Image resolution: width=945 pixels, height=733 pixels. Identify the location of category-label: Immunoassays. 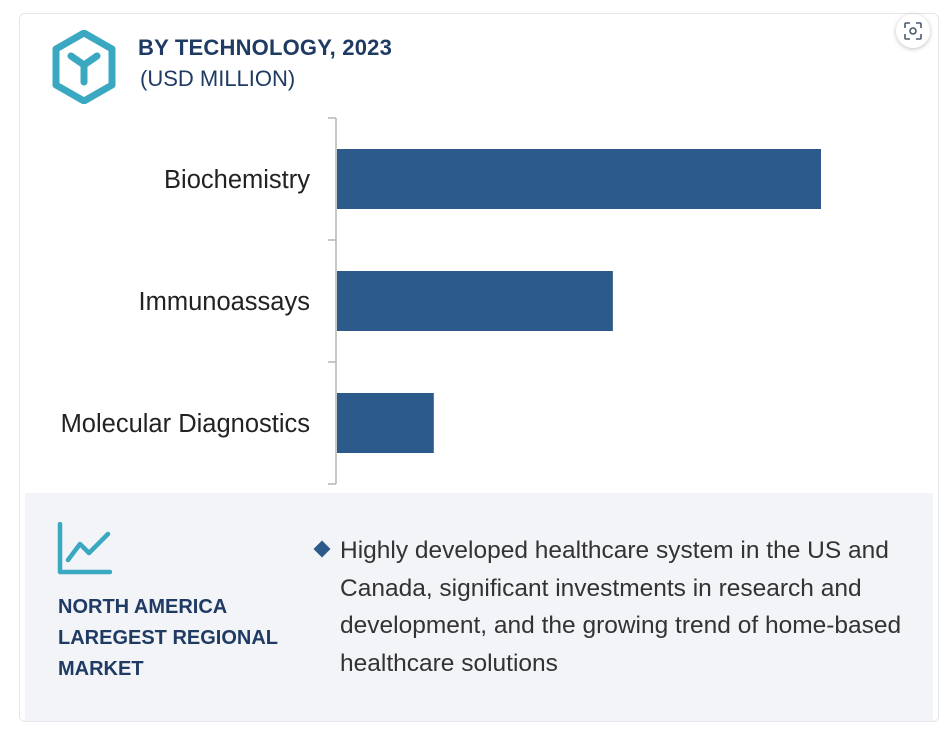
(224, 302).